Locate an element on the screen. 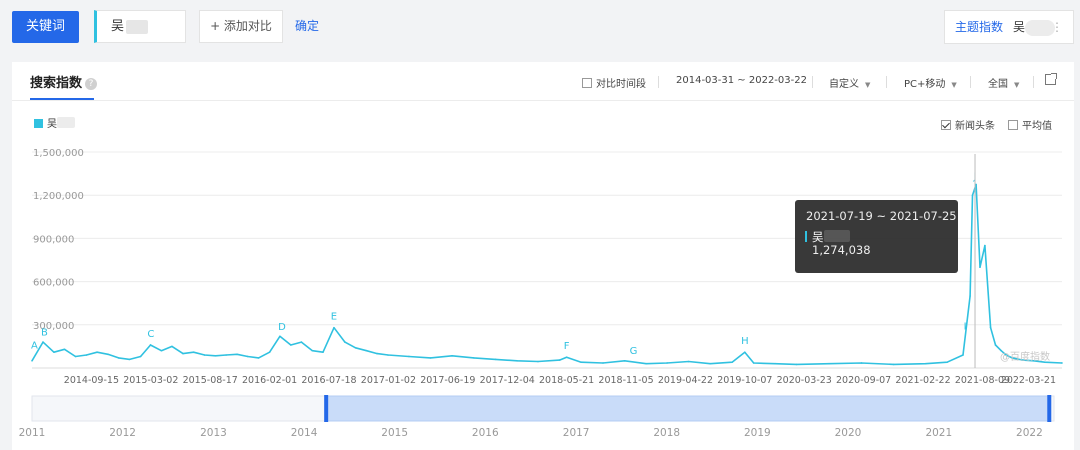  news-marker-c: C is located at coordinates (150, 334).